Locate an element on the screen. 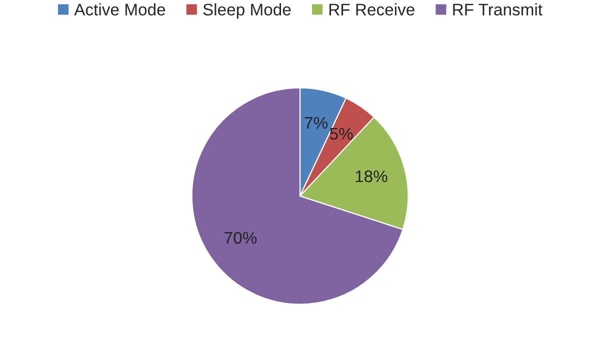 The height and width of the screenshot is (338, 600). legend-label: Sleep Mode is located at coordinates (247, 11).